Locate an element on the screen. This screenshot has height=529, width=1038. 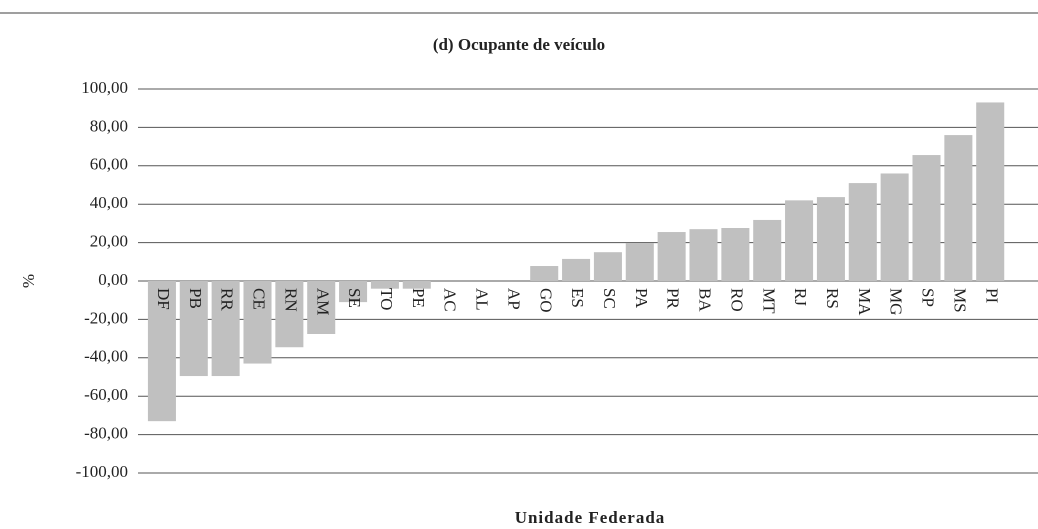
x-tick-label: MG is located at coordinates (896, 301).